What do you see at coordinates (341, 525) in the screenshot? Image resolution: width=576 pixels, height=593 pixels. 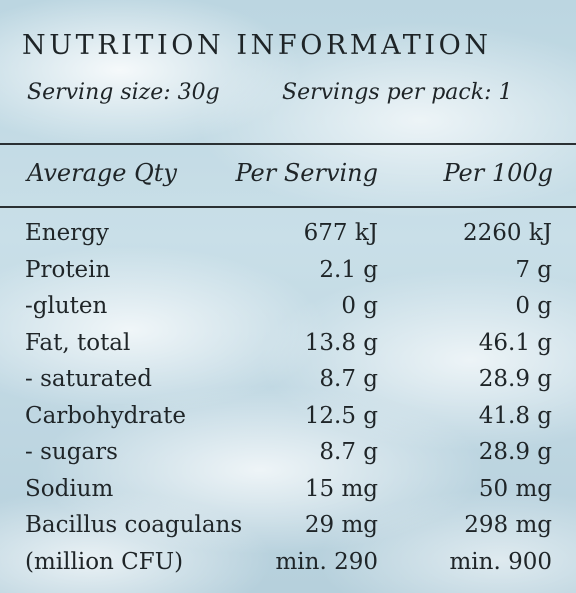 I see `per-serving-value: 29 mg` at bounding box center [341, 525].